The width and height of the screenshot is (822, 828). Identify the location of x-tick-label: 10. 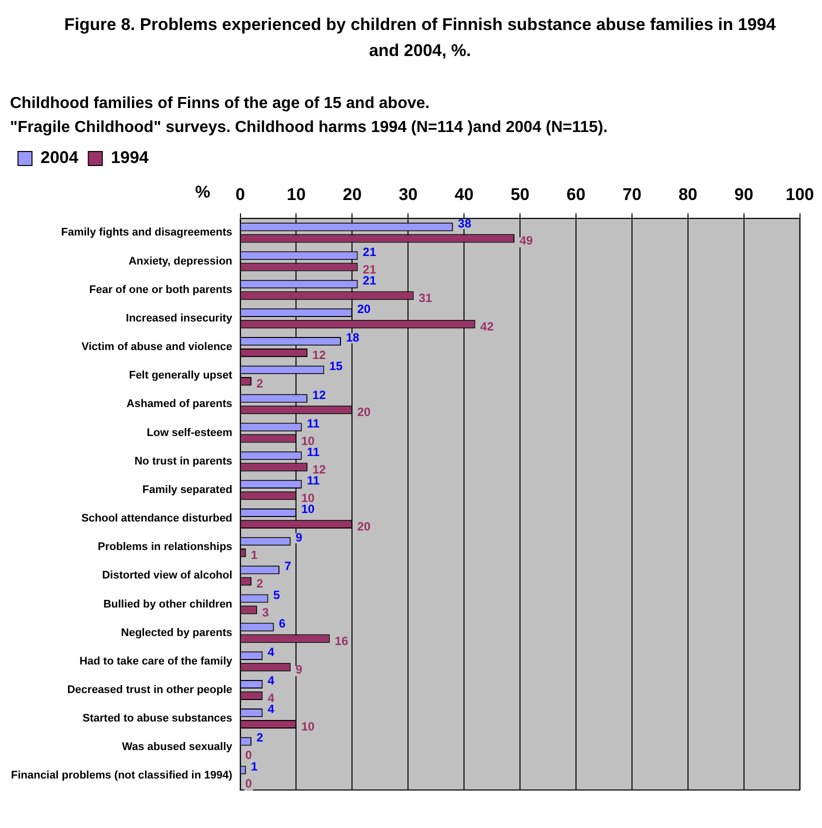
(296, 194).